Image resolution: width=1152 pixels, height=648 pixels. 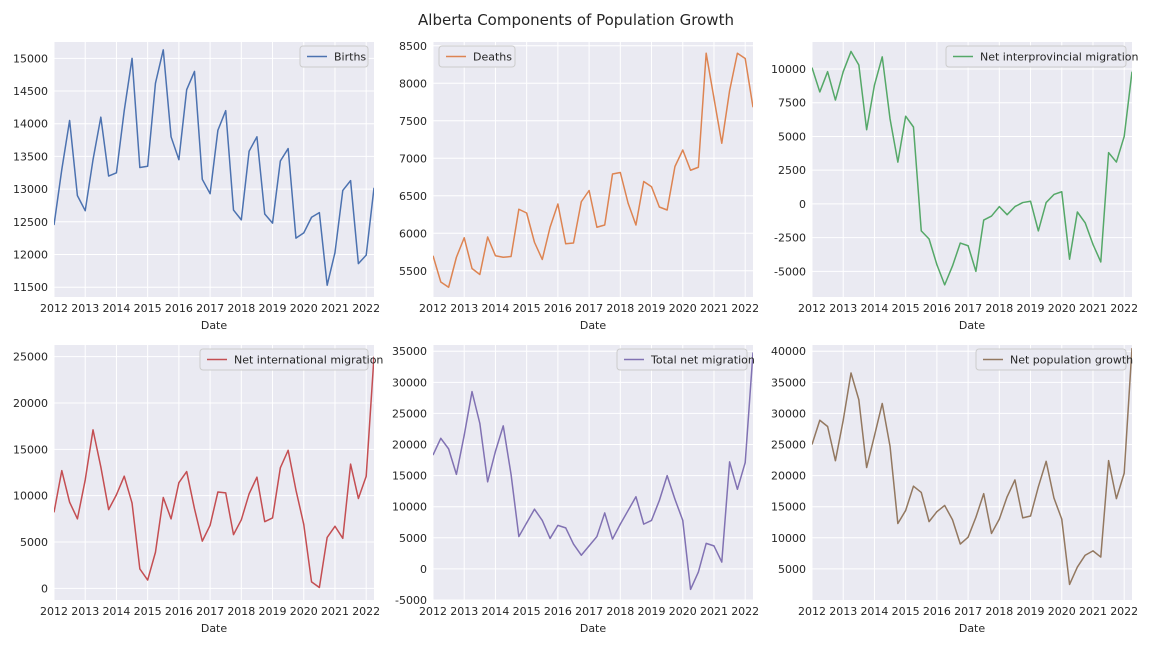 I want to click on y-tick-label: -5000, so click(x=411, y=600).